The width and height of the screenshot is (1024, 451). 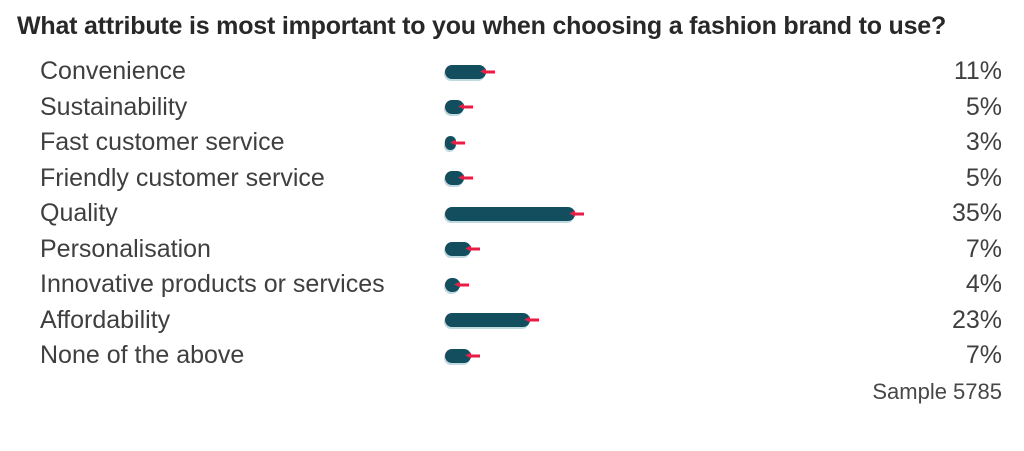 I want to click on chart-row: Personalisation 7%, so click(x=509, y=250).